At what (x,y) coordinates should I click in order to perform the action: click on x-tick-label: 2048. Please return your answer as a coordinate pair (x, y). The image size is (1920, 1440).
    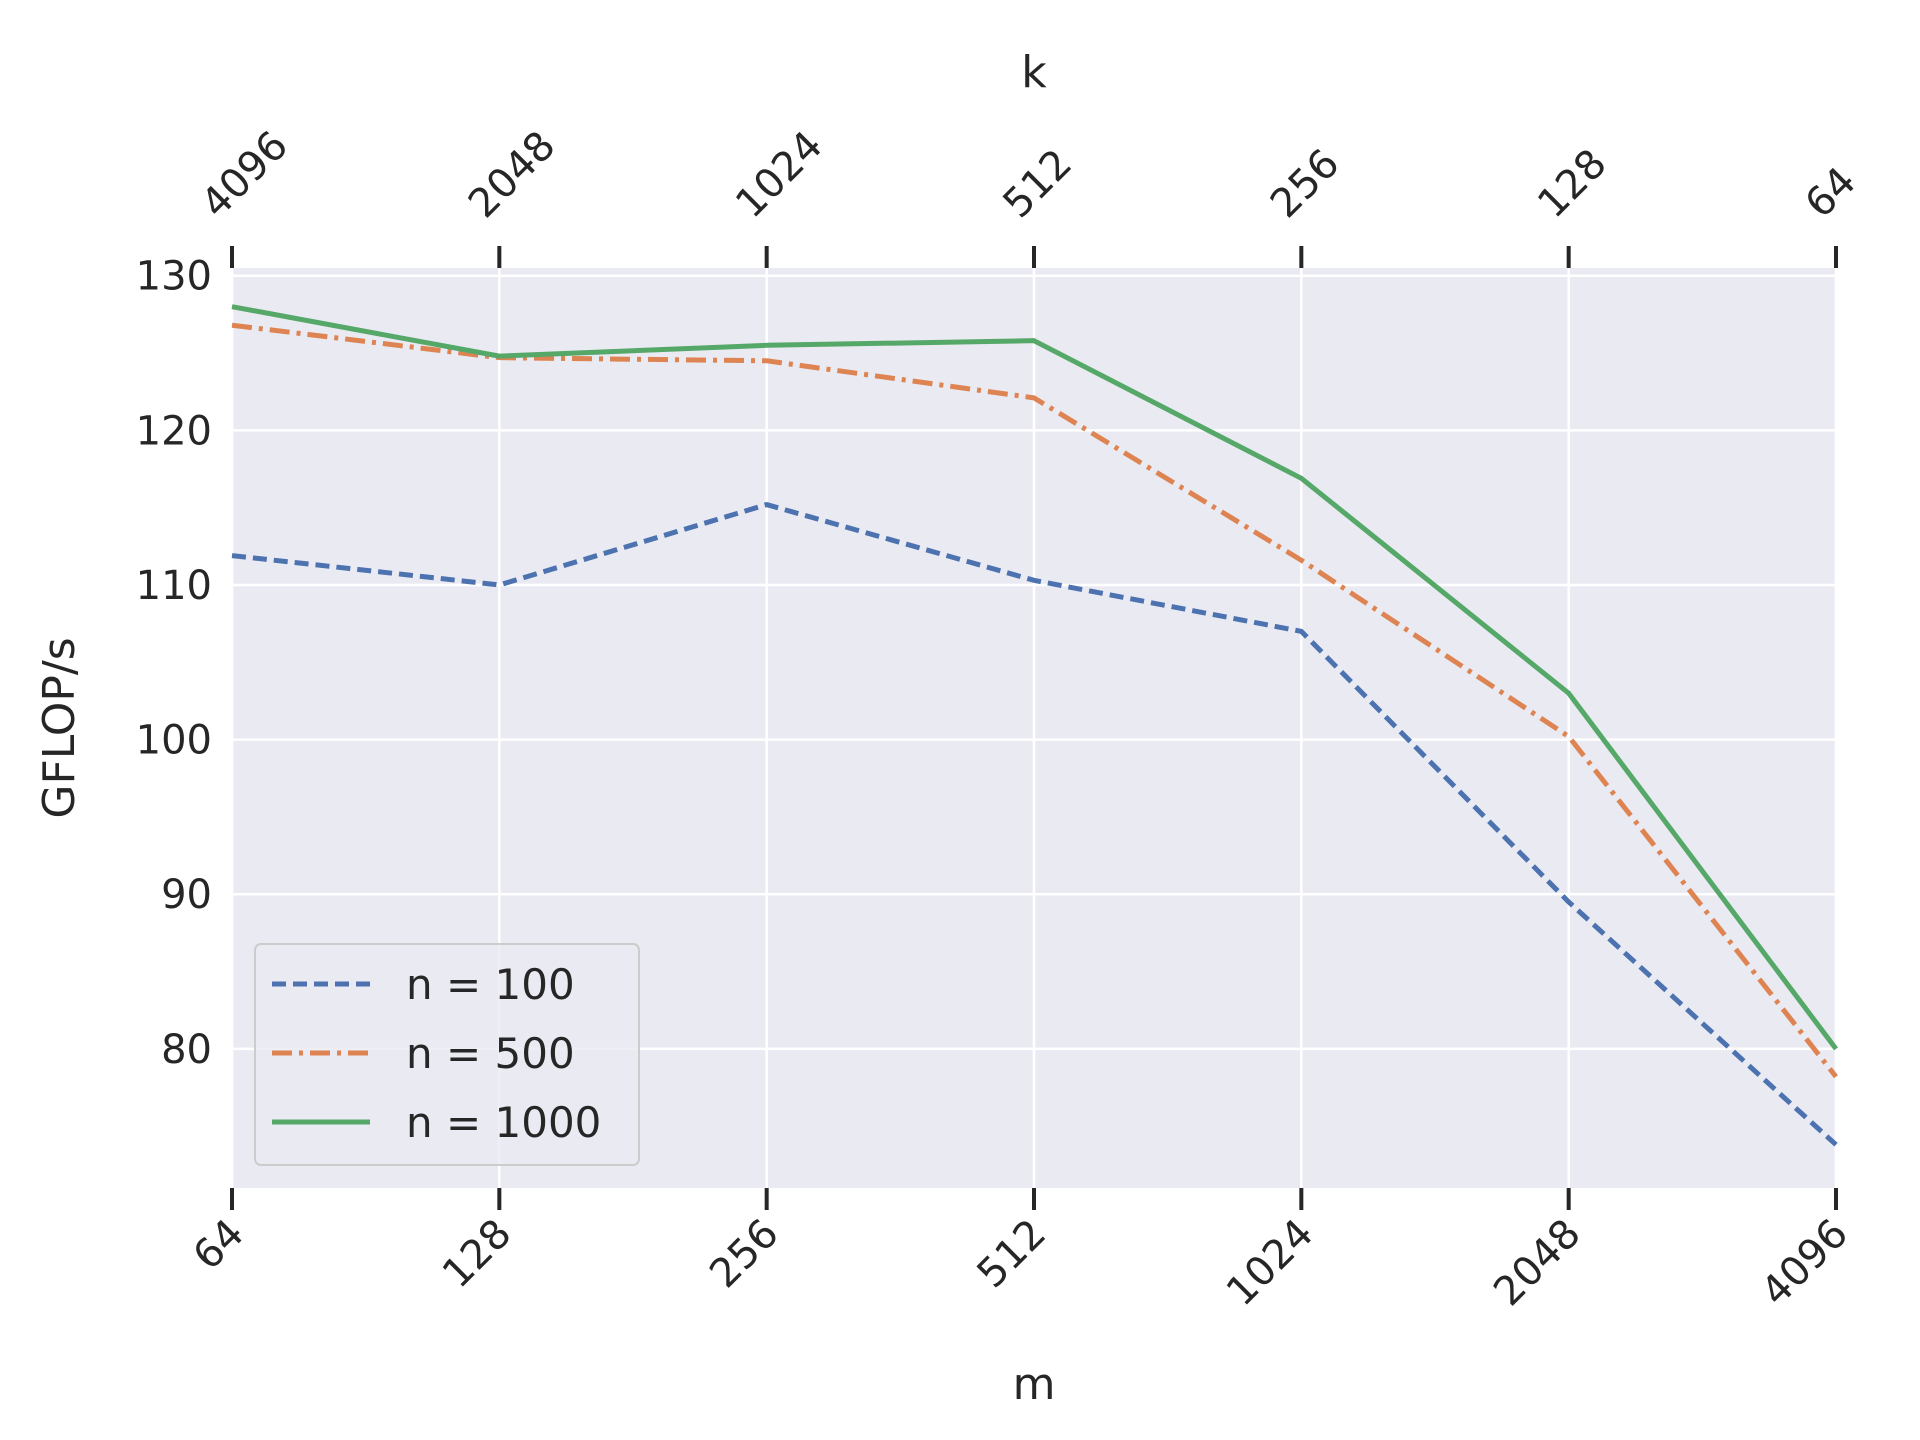
    Looking at the image, I should click on (1537, 1263).